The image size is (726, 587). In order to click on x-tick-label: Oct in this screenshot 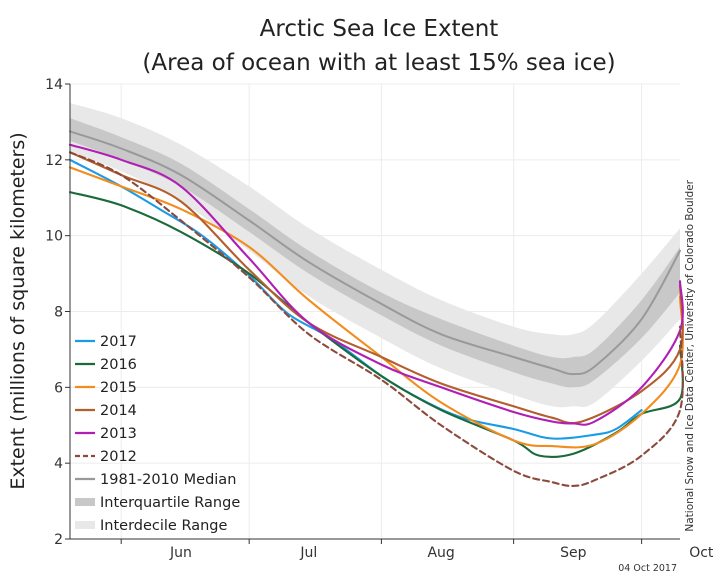, I will do `click(701, 553)`.